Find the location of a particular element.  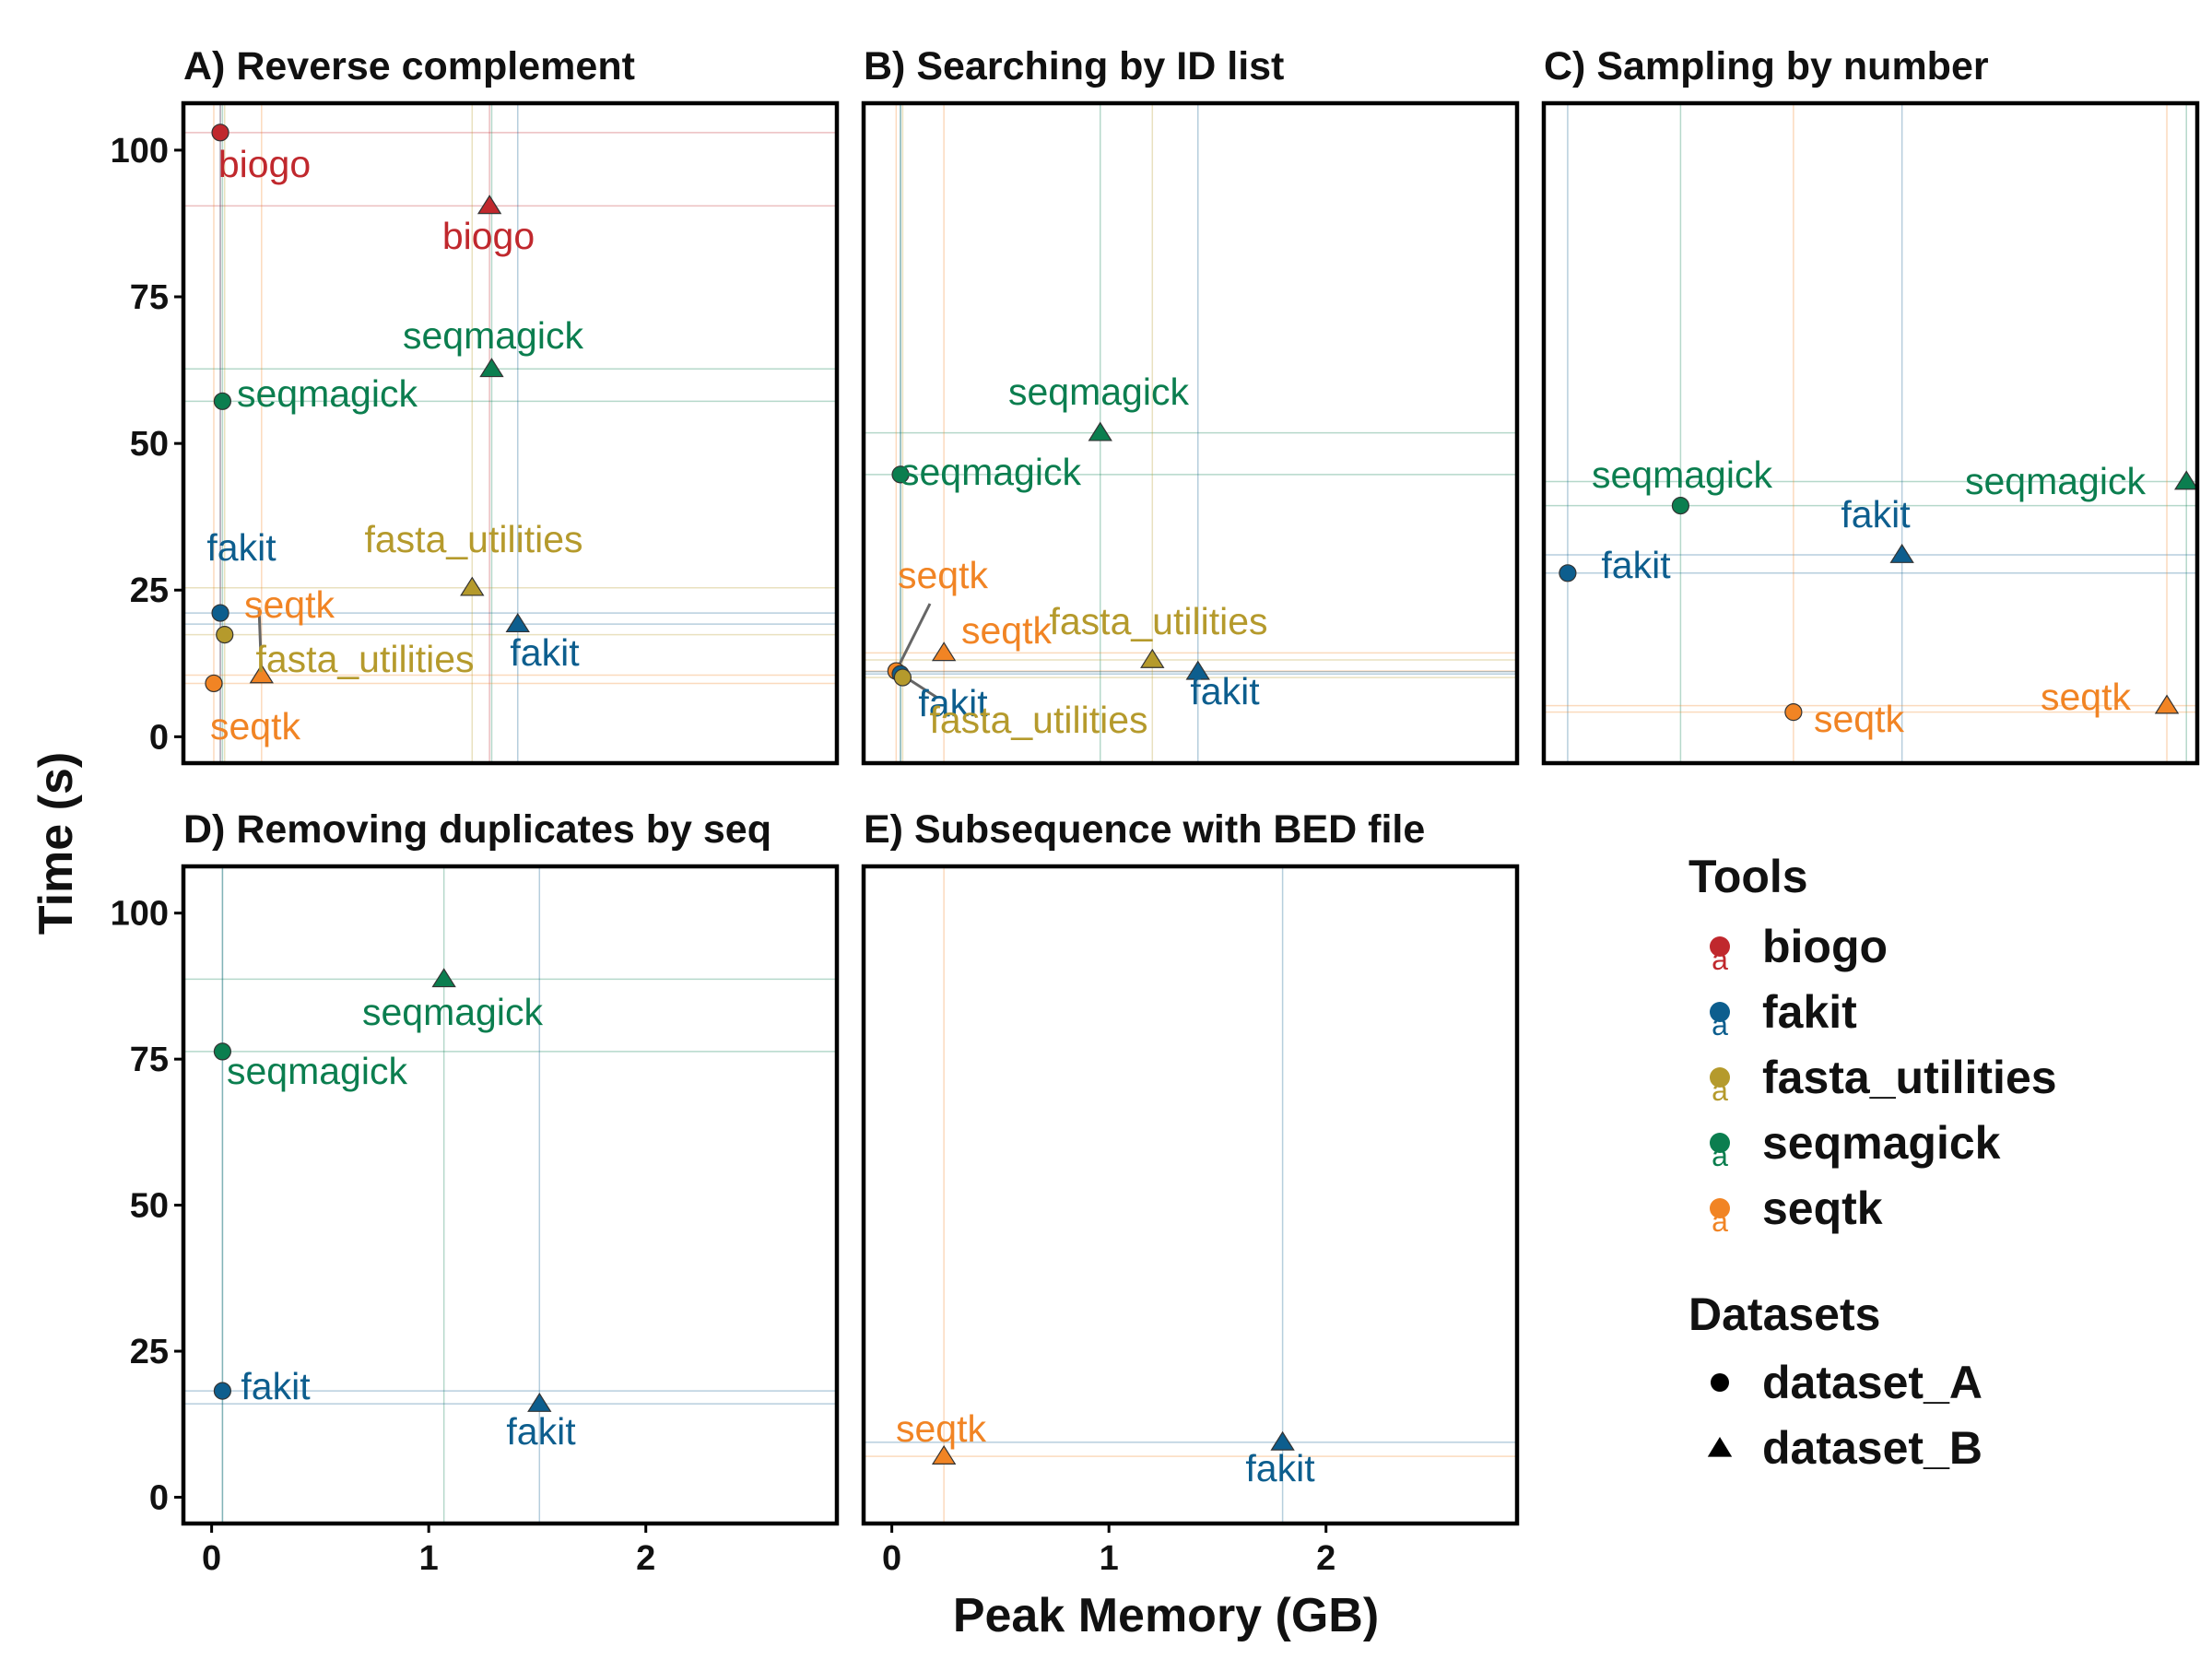

legend-item-biogo: a biogo is located at coordinates (1799, 948).